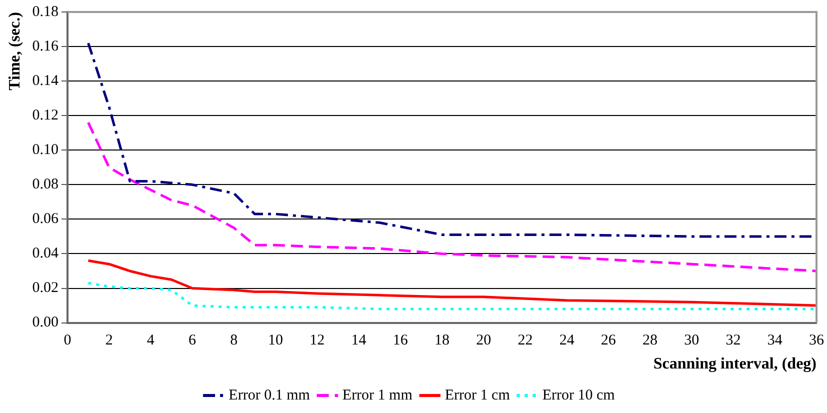  Describe the element at coordinates (317, 340) in the screenshot. I see `x-tick-label: 12` at that location.